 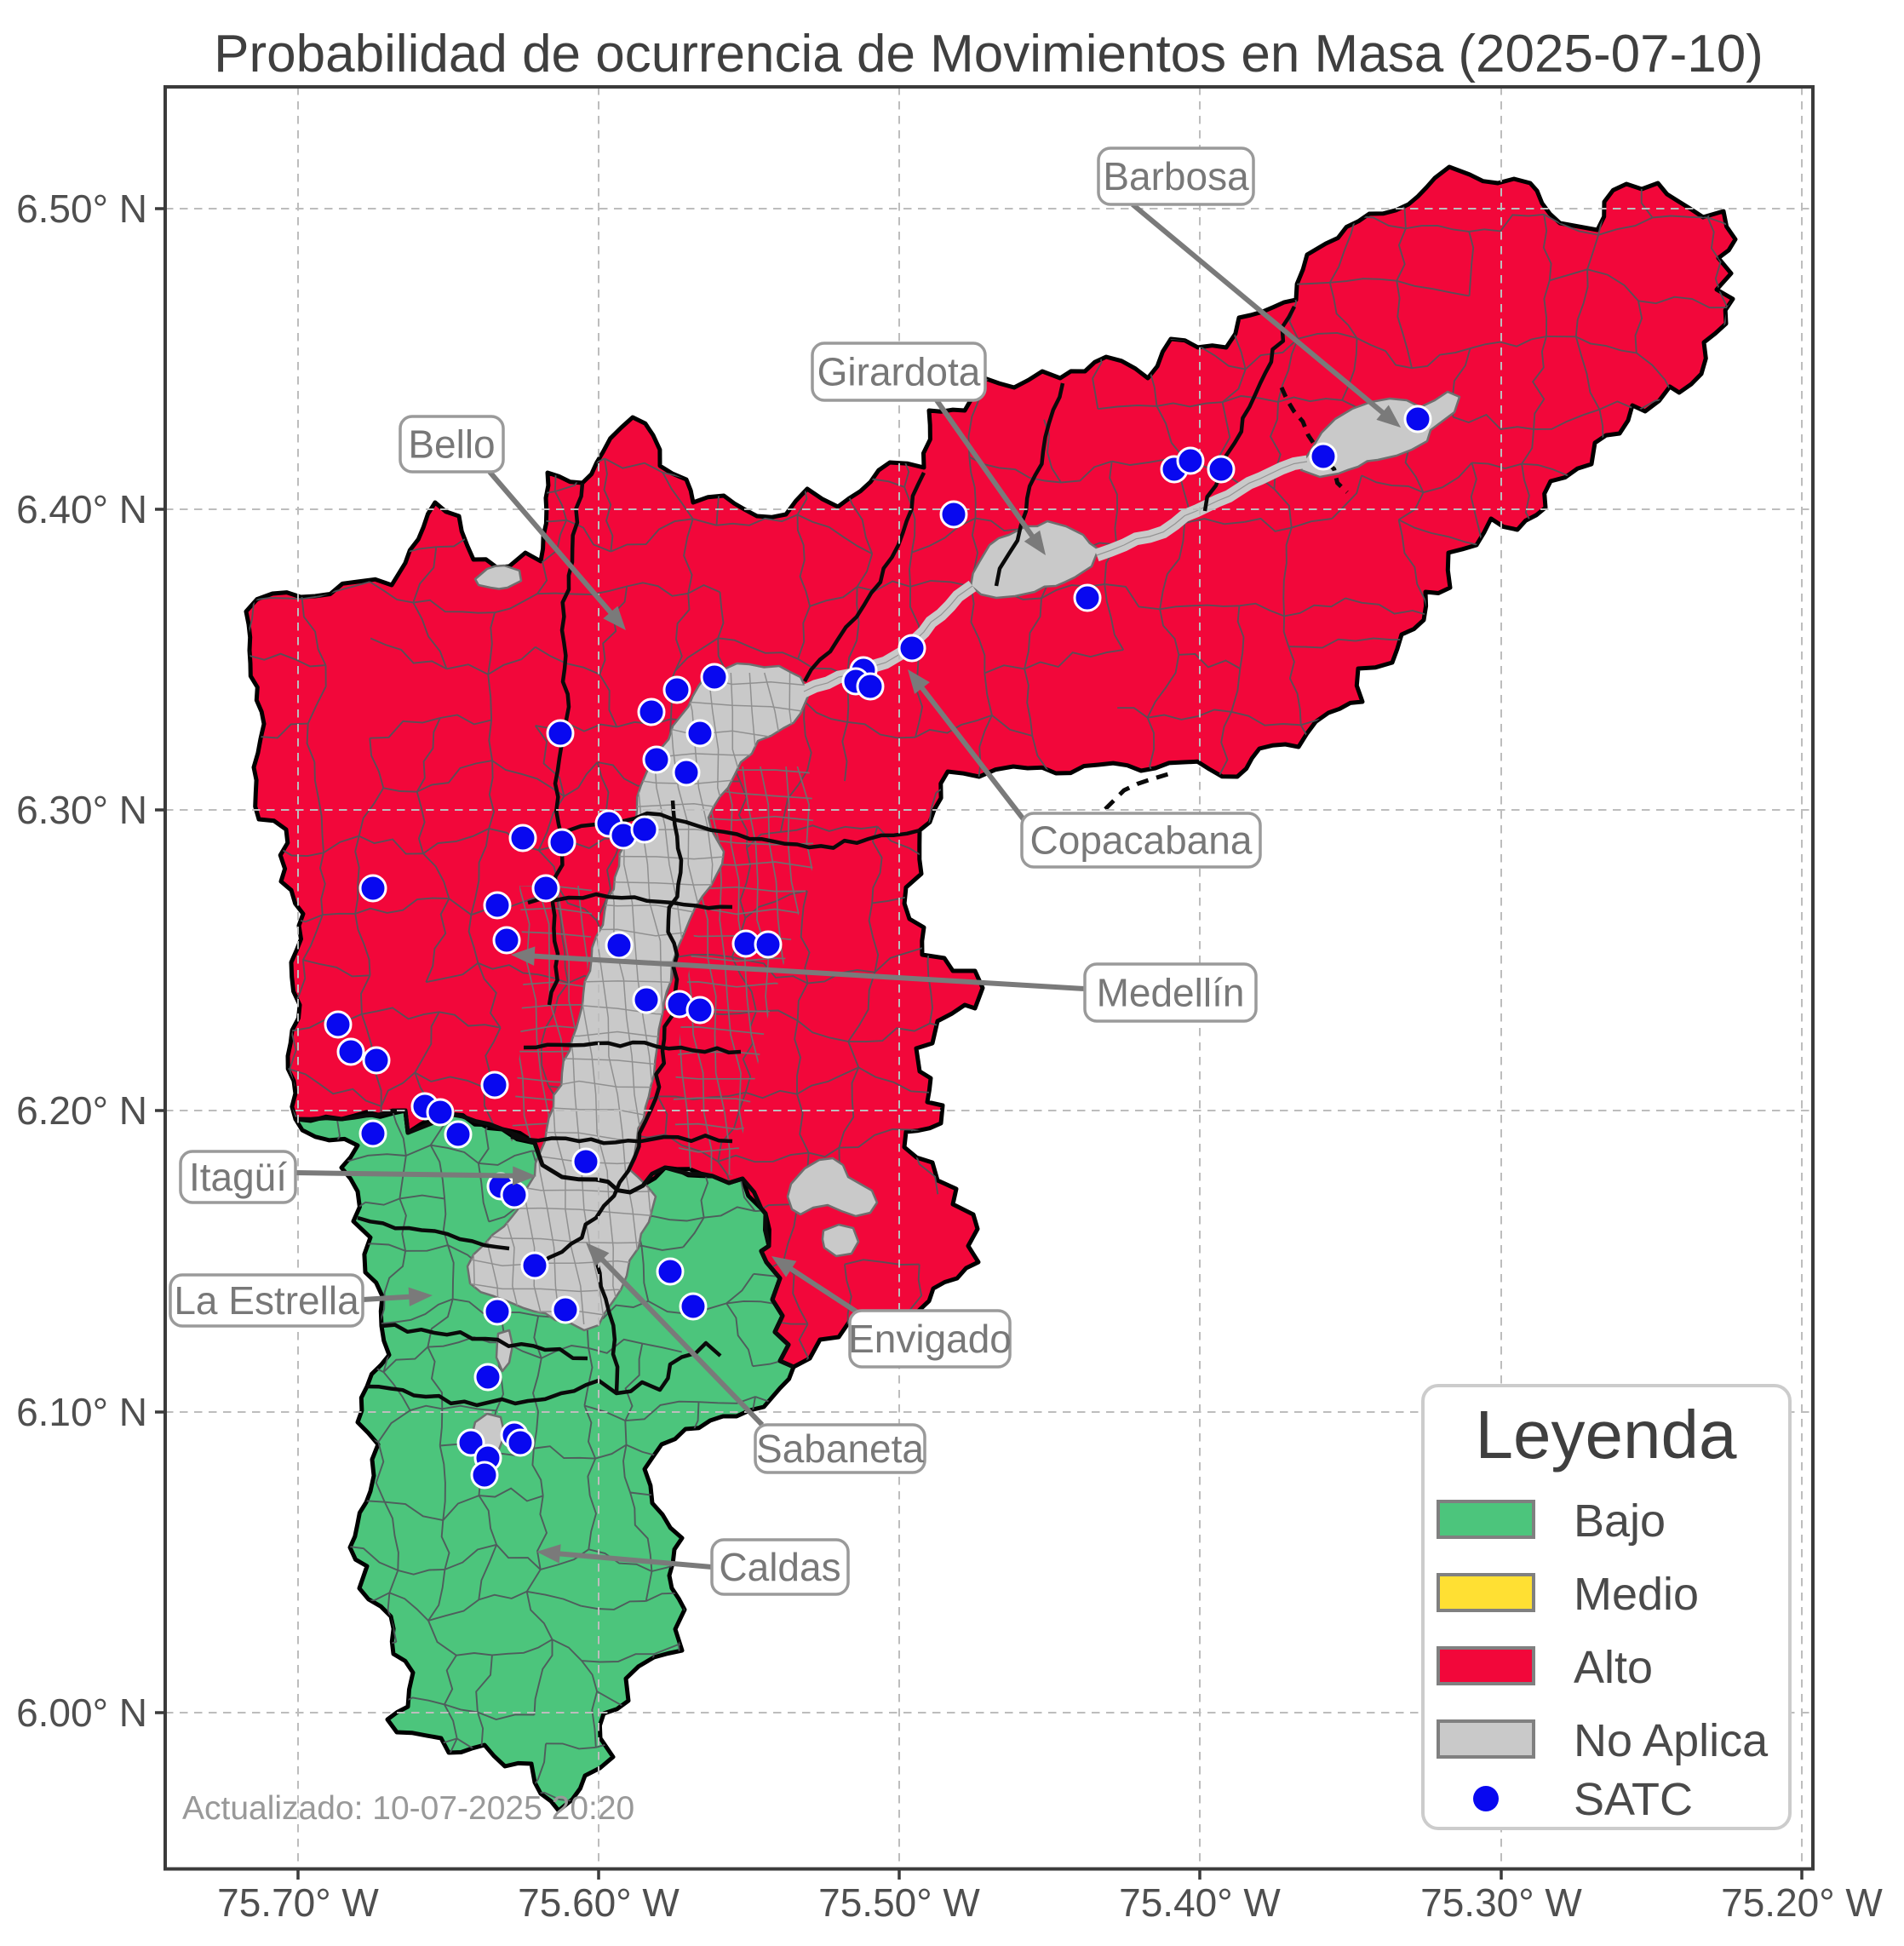 I want to click on svg-text: 75.30° W, so click(x=1501, y=1902).